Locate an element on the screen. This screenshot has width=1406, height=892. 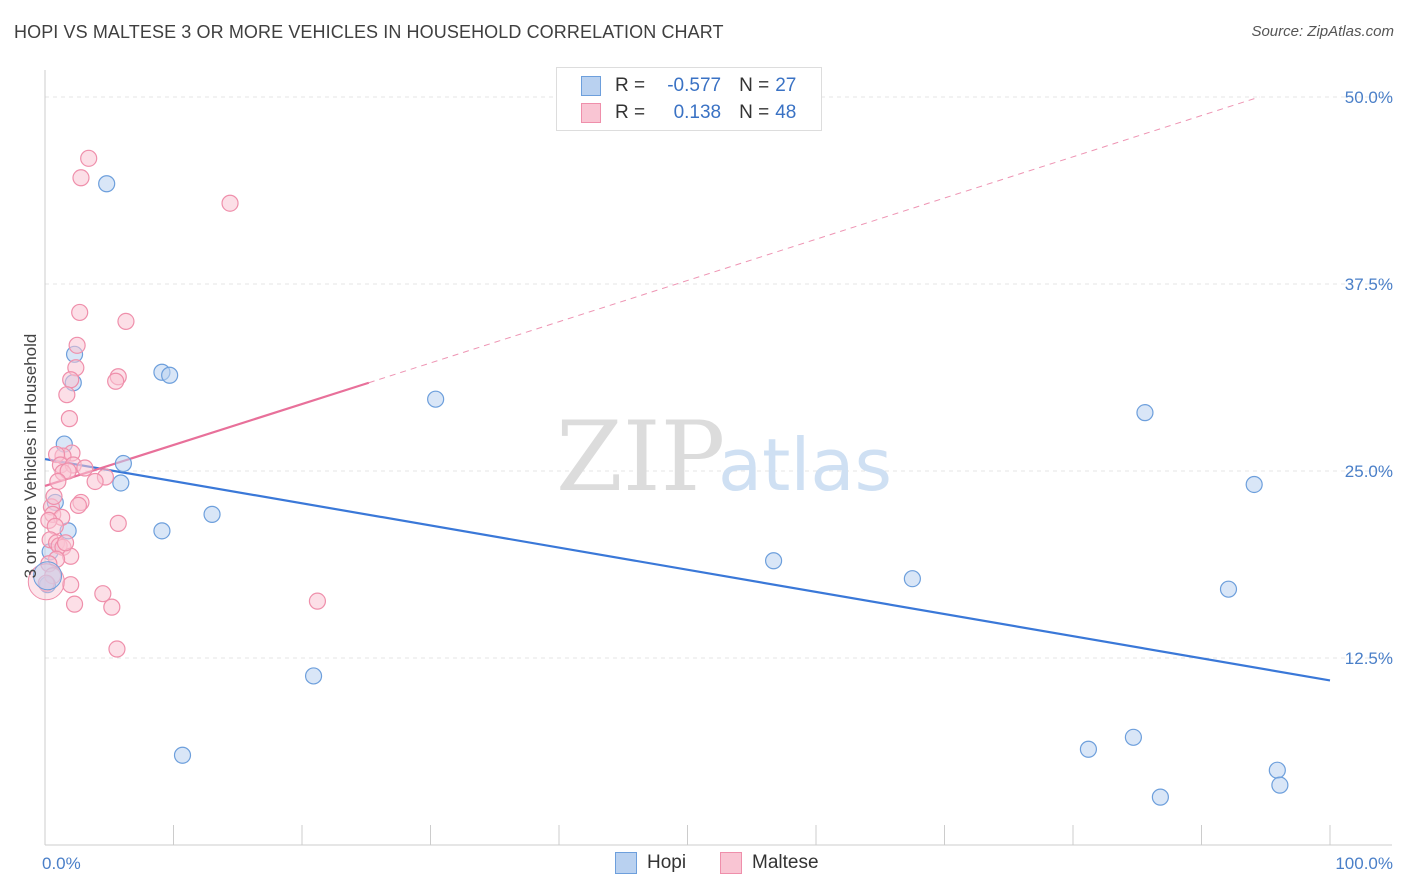
y-tick-label-1: 25.0% is located at coordinates (1369, 471).